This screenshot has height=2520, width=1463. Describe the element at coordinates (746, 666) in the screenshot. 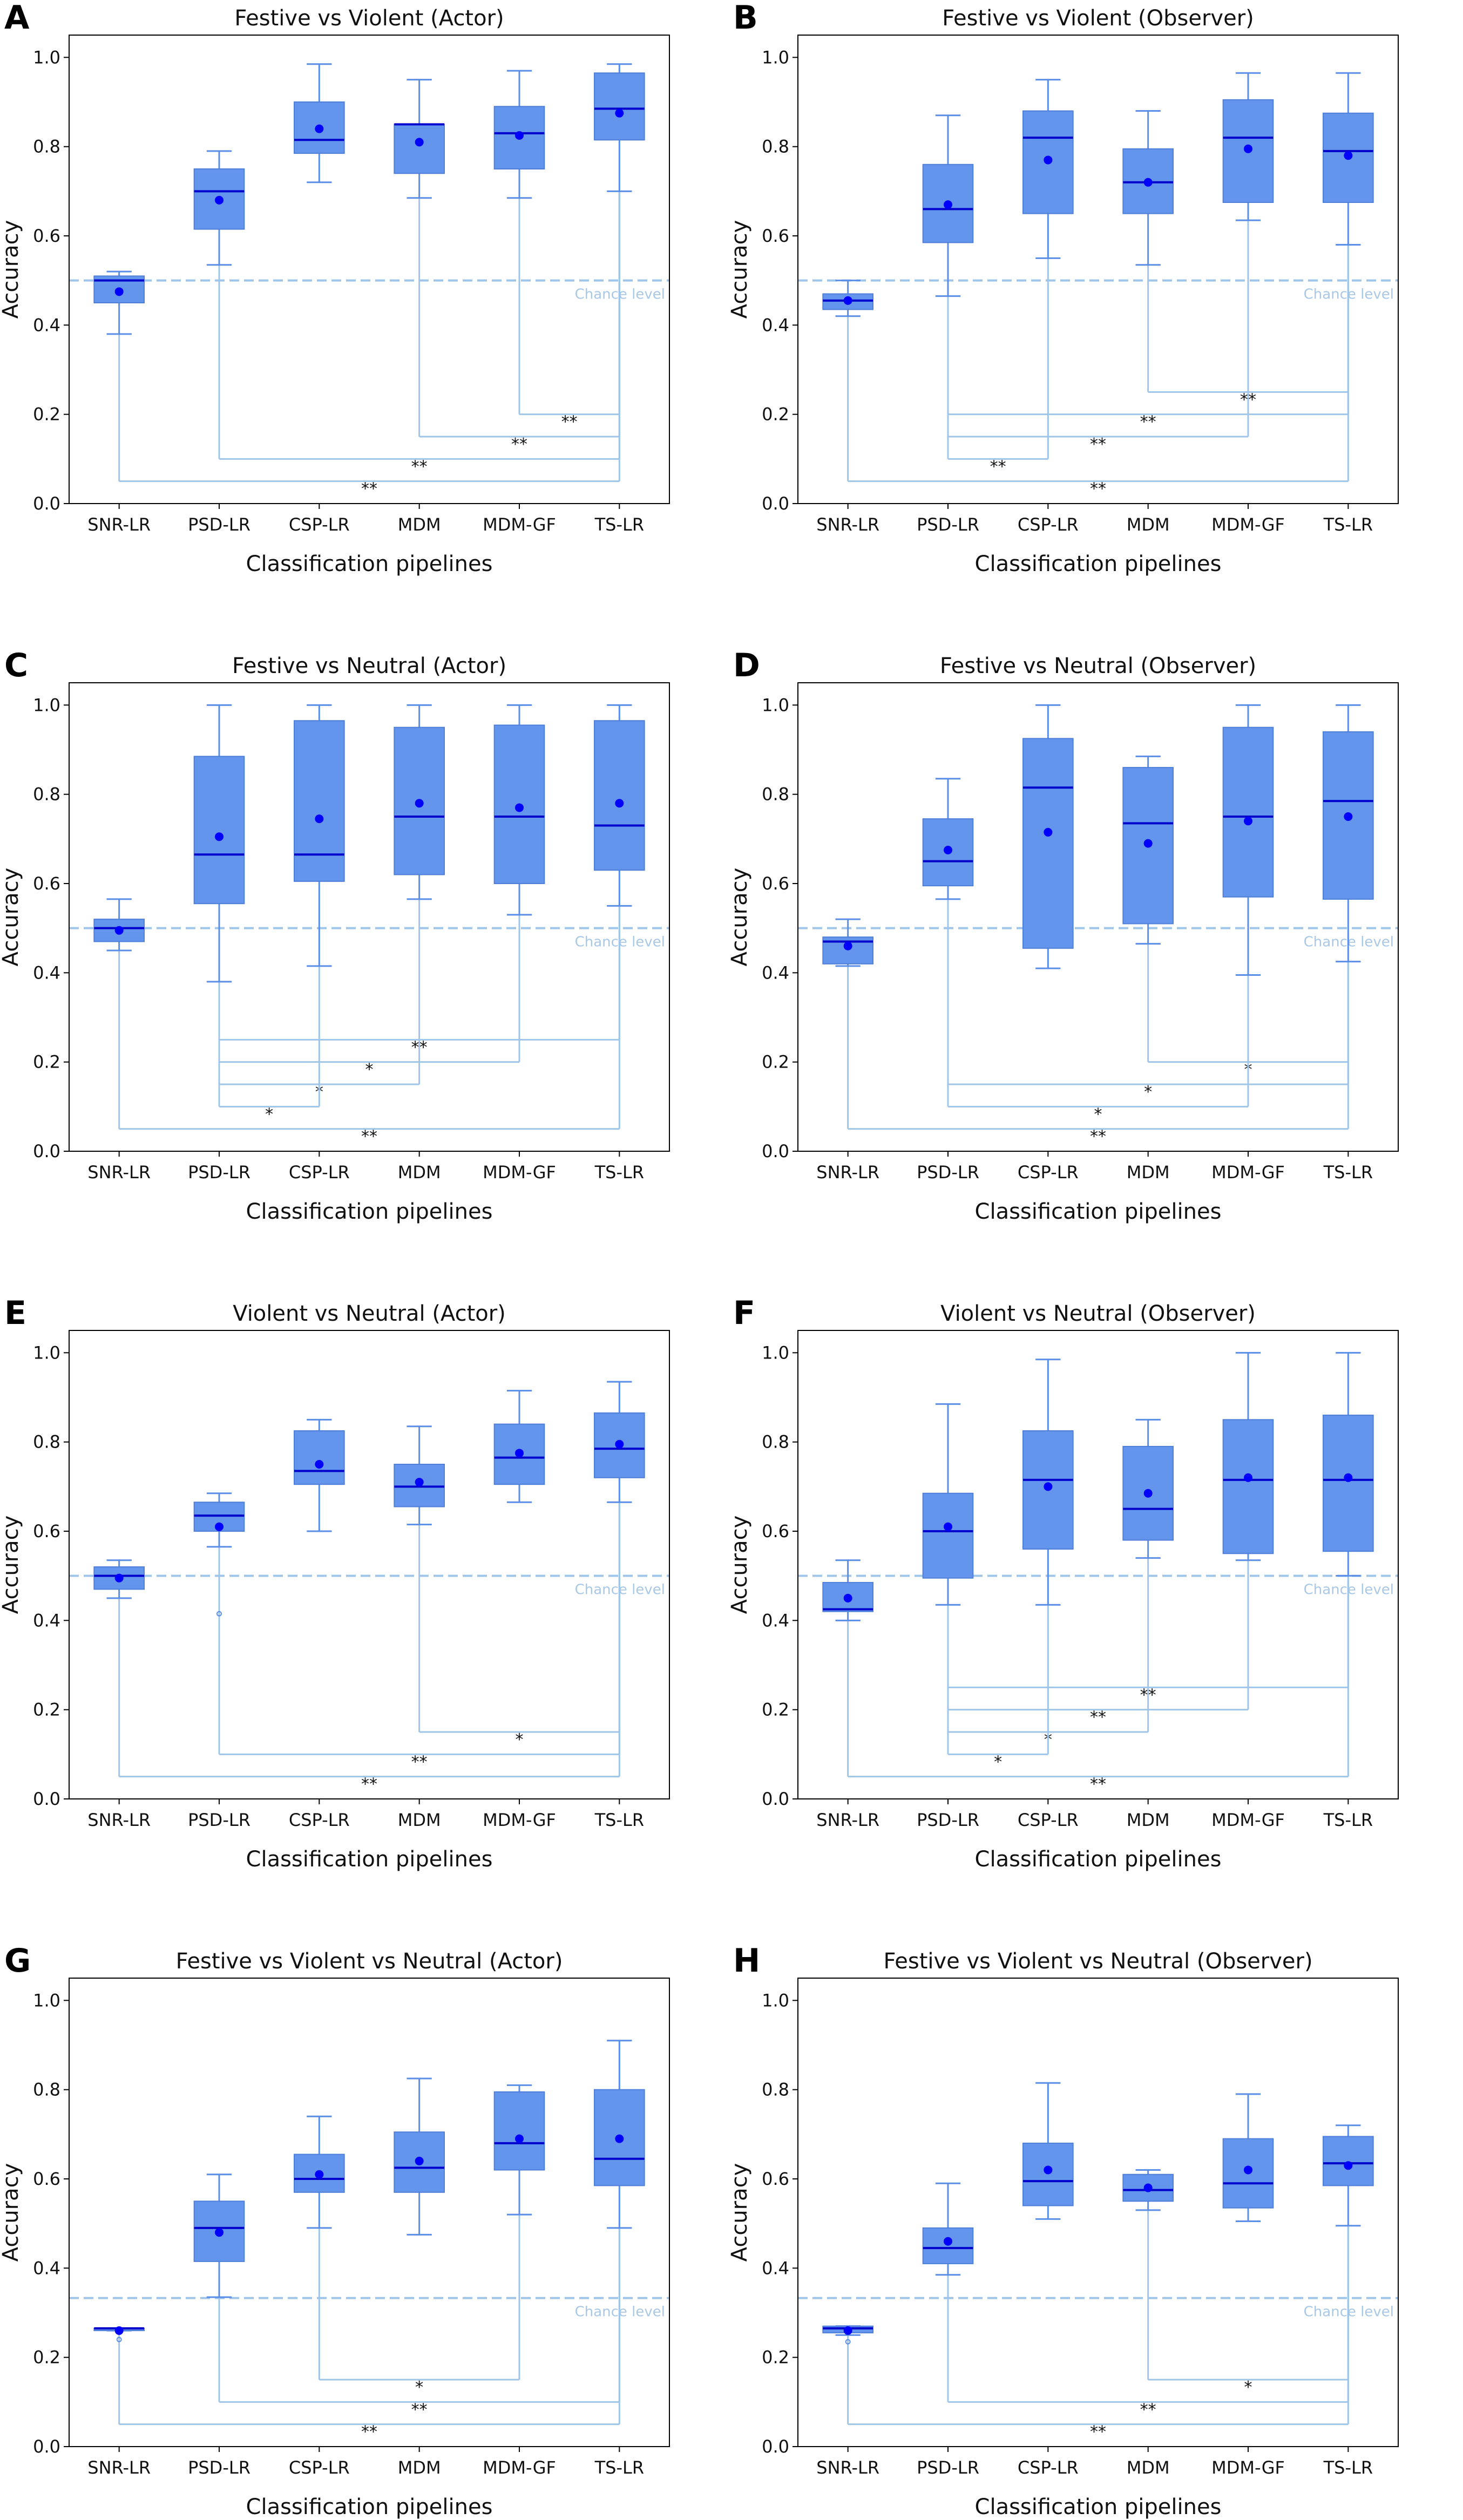

I see `panel-letter: D` at that location.